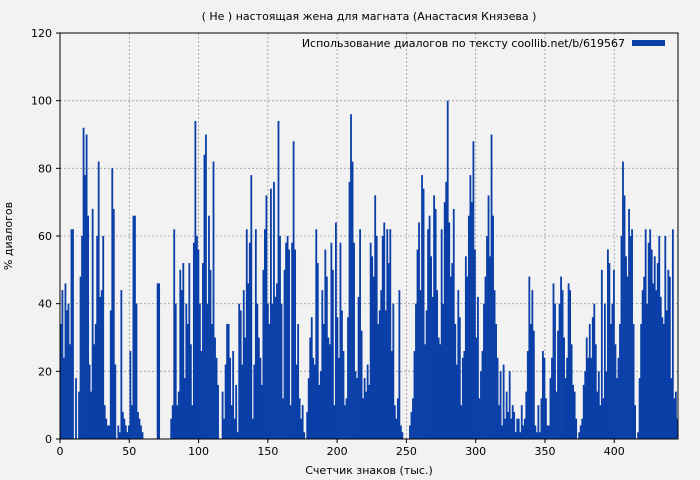 The width and height of the screenshot is (700, 480). I want to click on x-tick-label: 350, so click(544, 451).